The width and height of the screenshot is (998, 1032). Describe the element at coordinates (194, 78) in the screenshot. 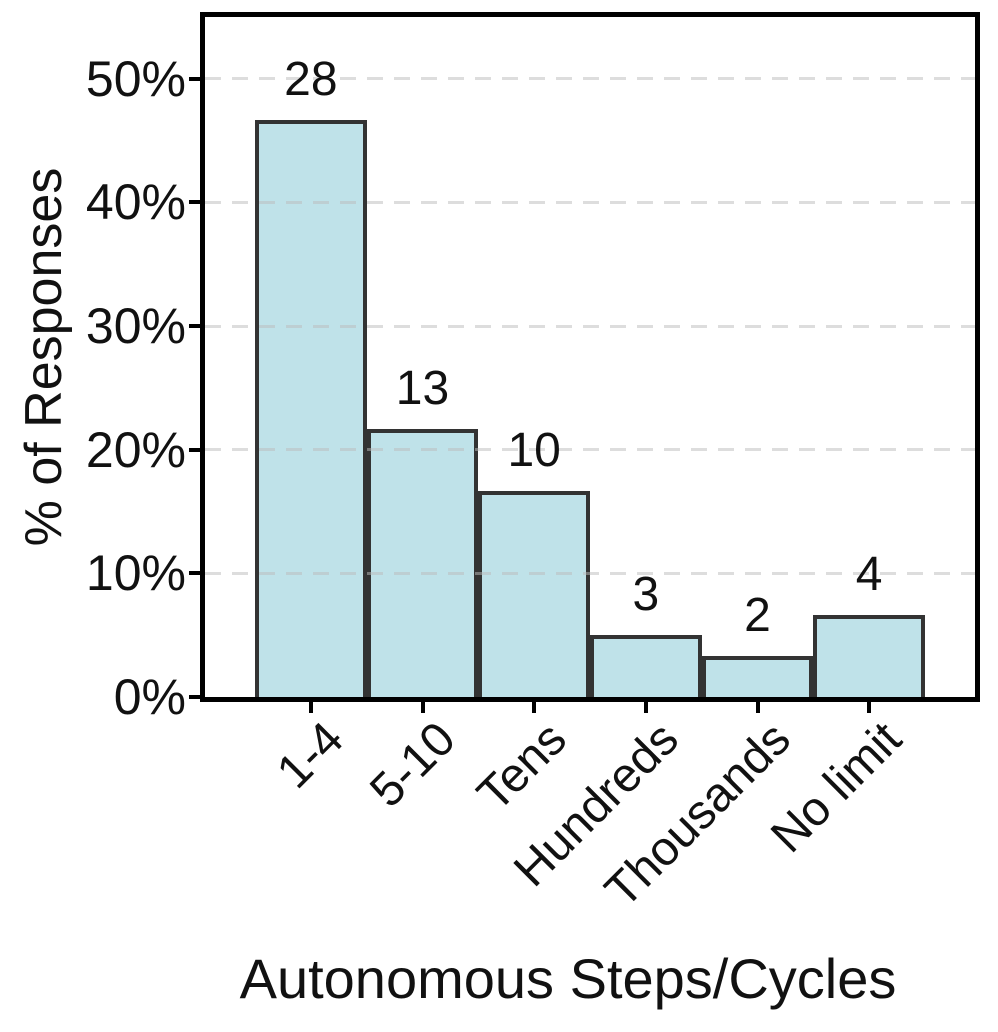

I see `y-tick-50pct` at that location.